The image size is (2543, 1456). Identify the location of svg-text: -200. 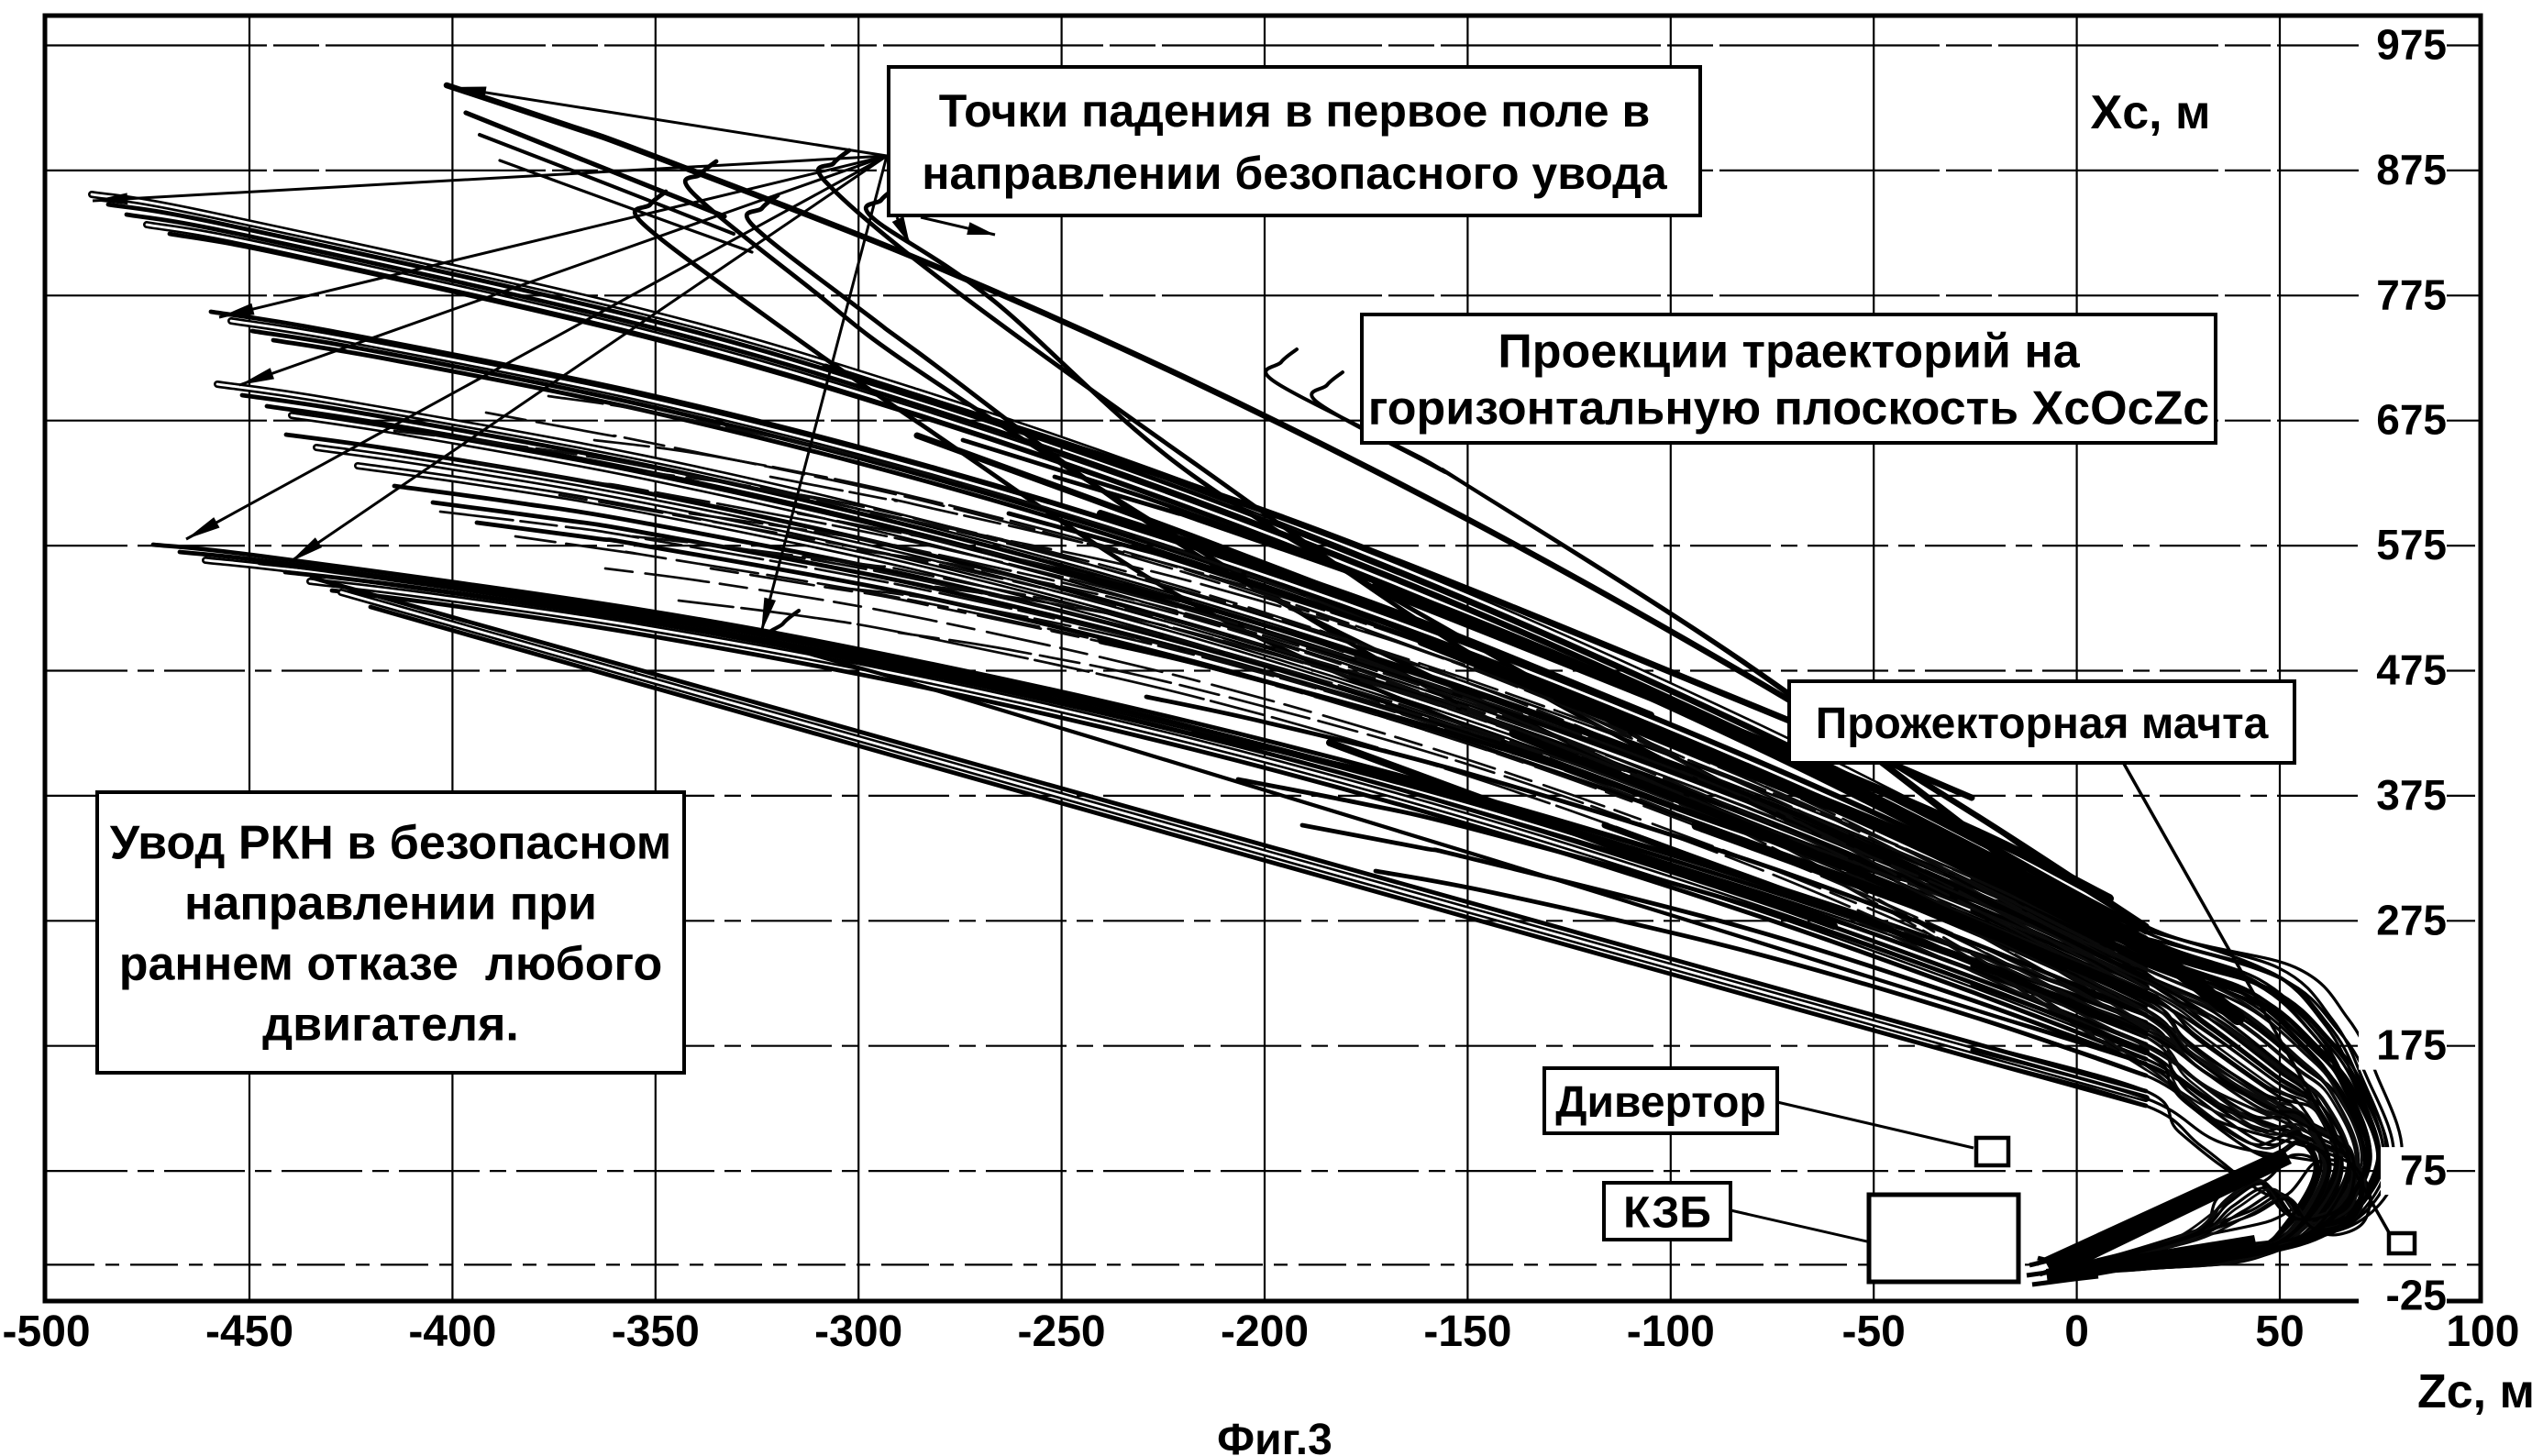
(1265, 1331).